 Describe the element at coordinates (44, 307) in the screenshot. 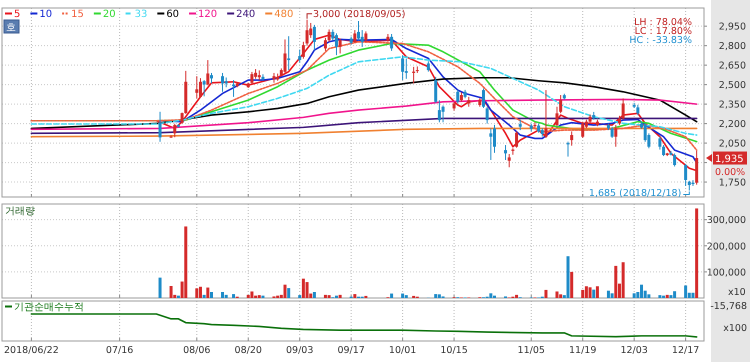

I see `legend-item: 기관순매수누적` at that location.